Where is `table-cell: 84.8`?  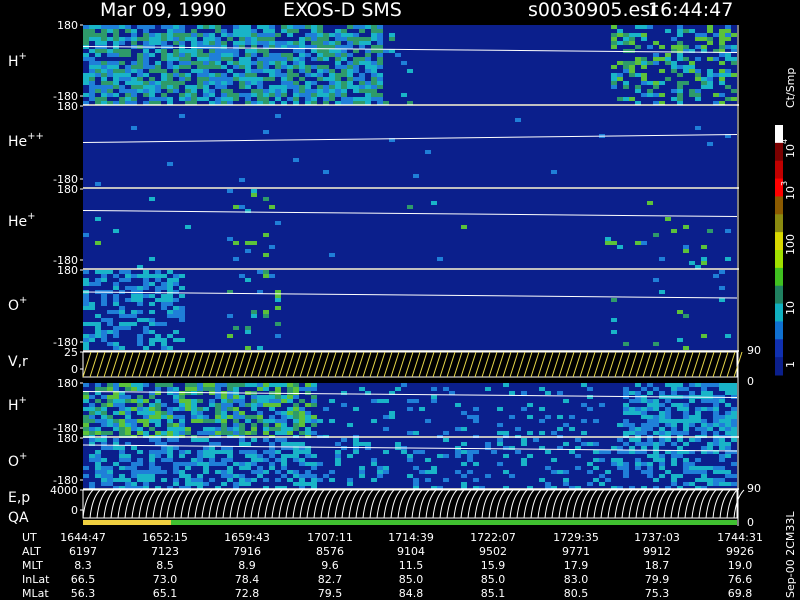 table-cell: 84.8 is located at coordinates (411, 593).